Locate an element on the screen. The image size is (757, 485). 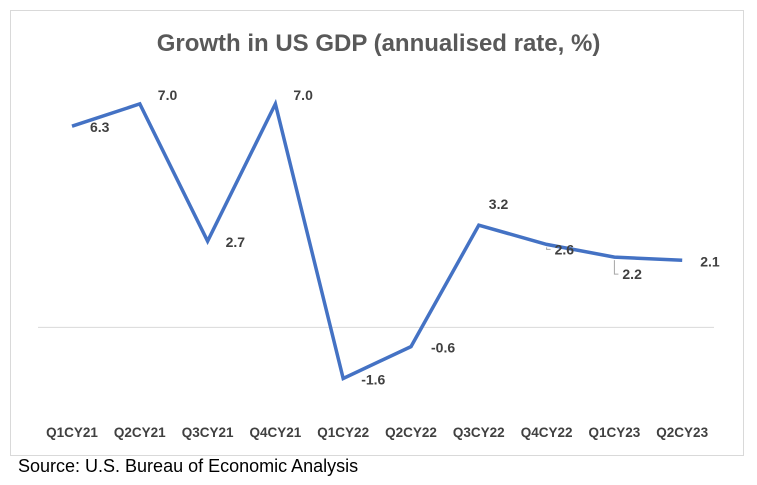
x-tick-label: Q1CY23 is located at coordinates (615, 432).